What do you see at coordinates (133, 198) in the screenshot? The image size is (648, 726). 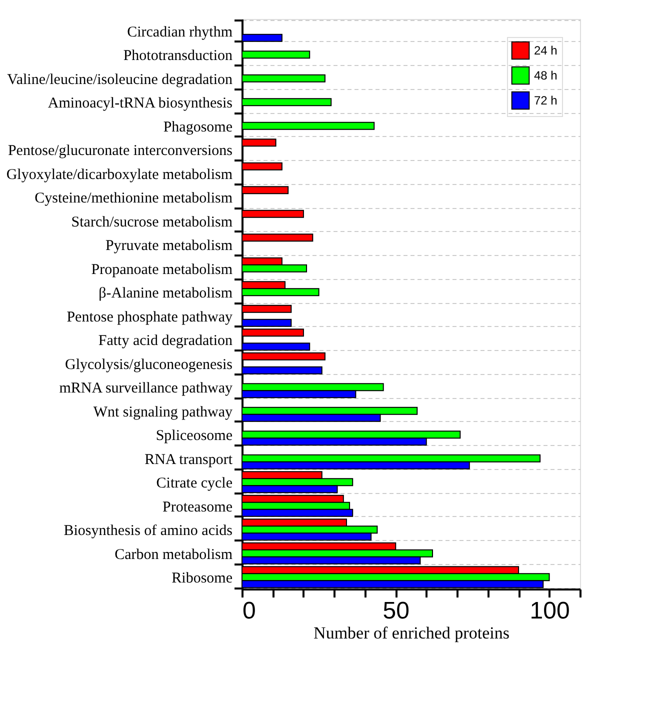 I see `y-tick-label: Cysteine/methionine metabolism` at bounding box center [133, 198].